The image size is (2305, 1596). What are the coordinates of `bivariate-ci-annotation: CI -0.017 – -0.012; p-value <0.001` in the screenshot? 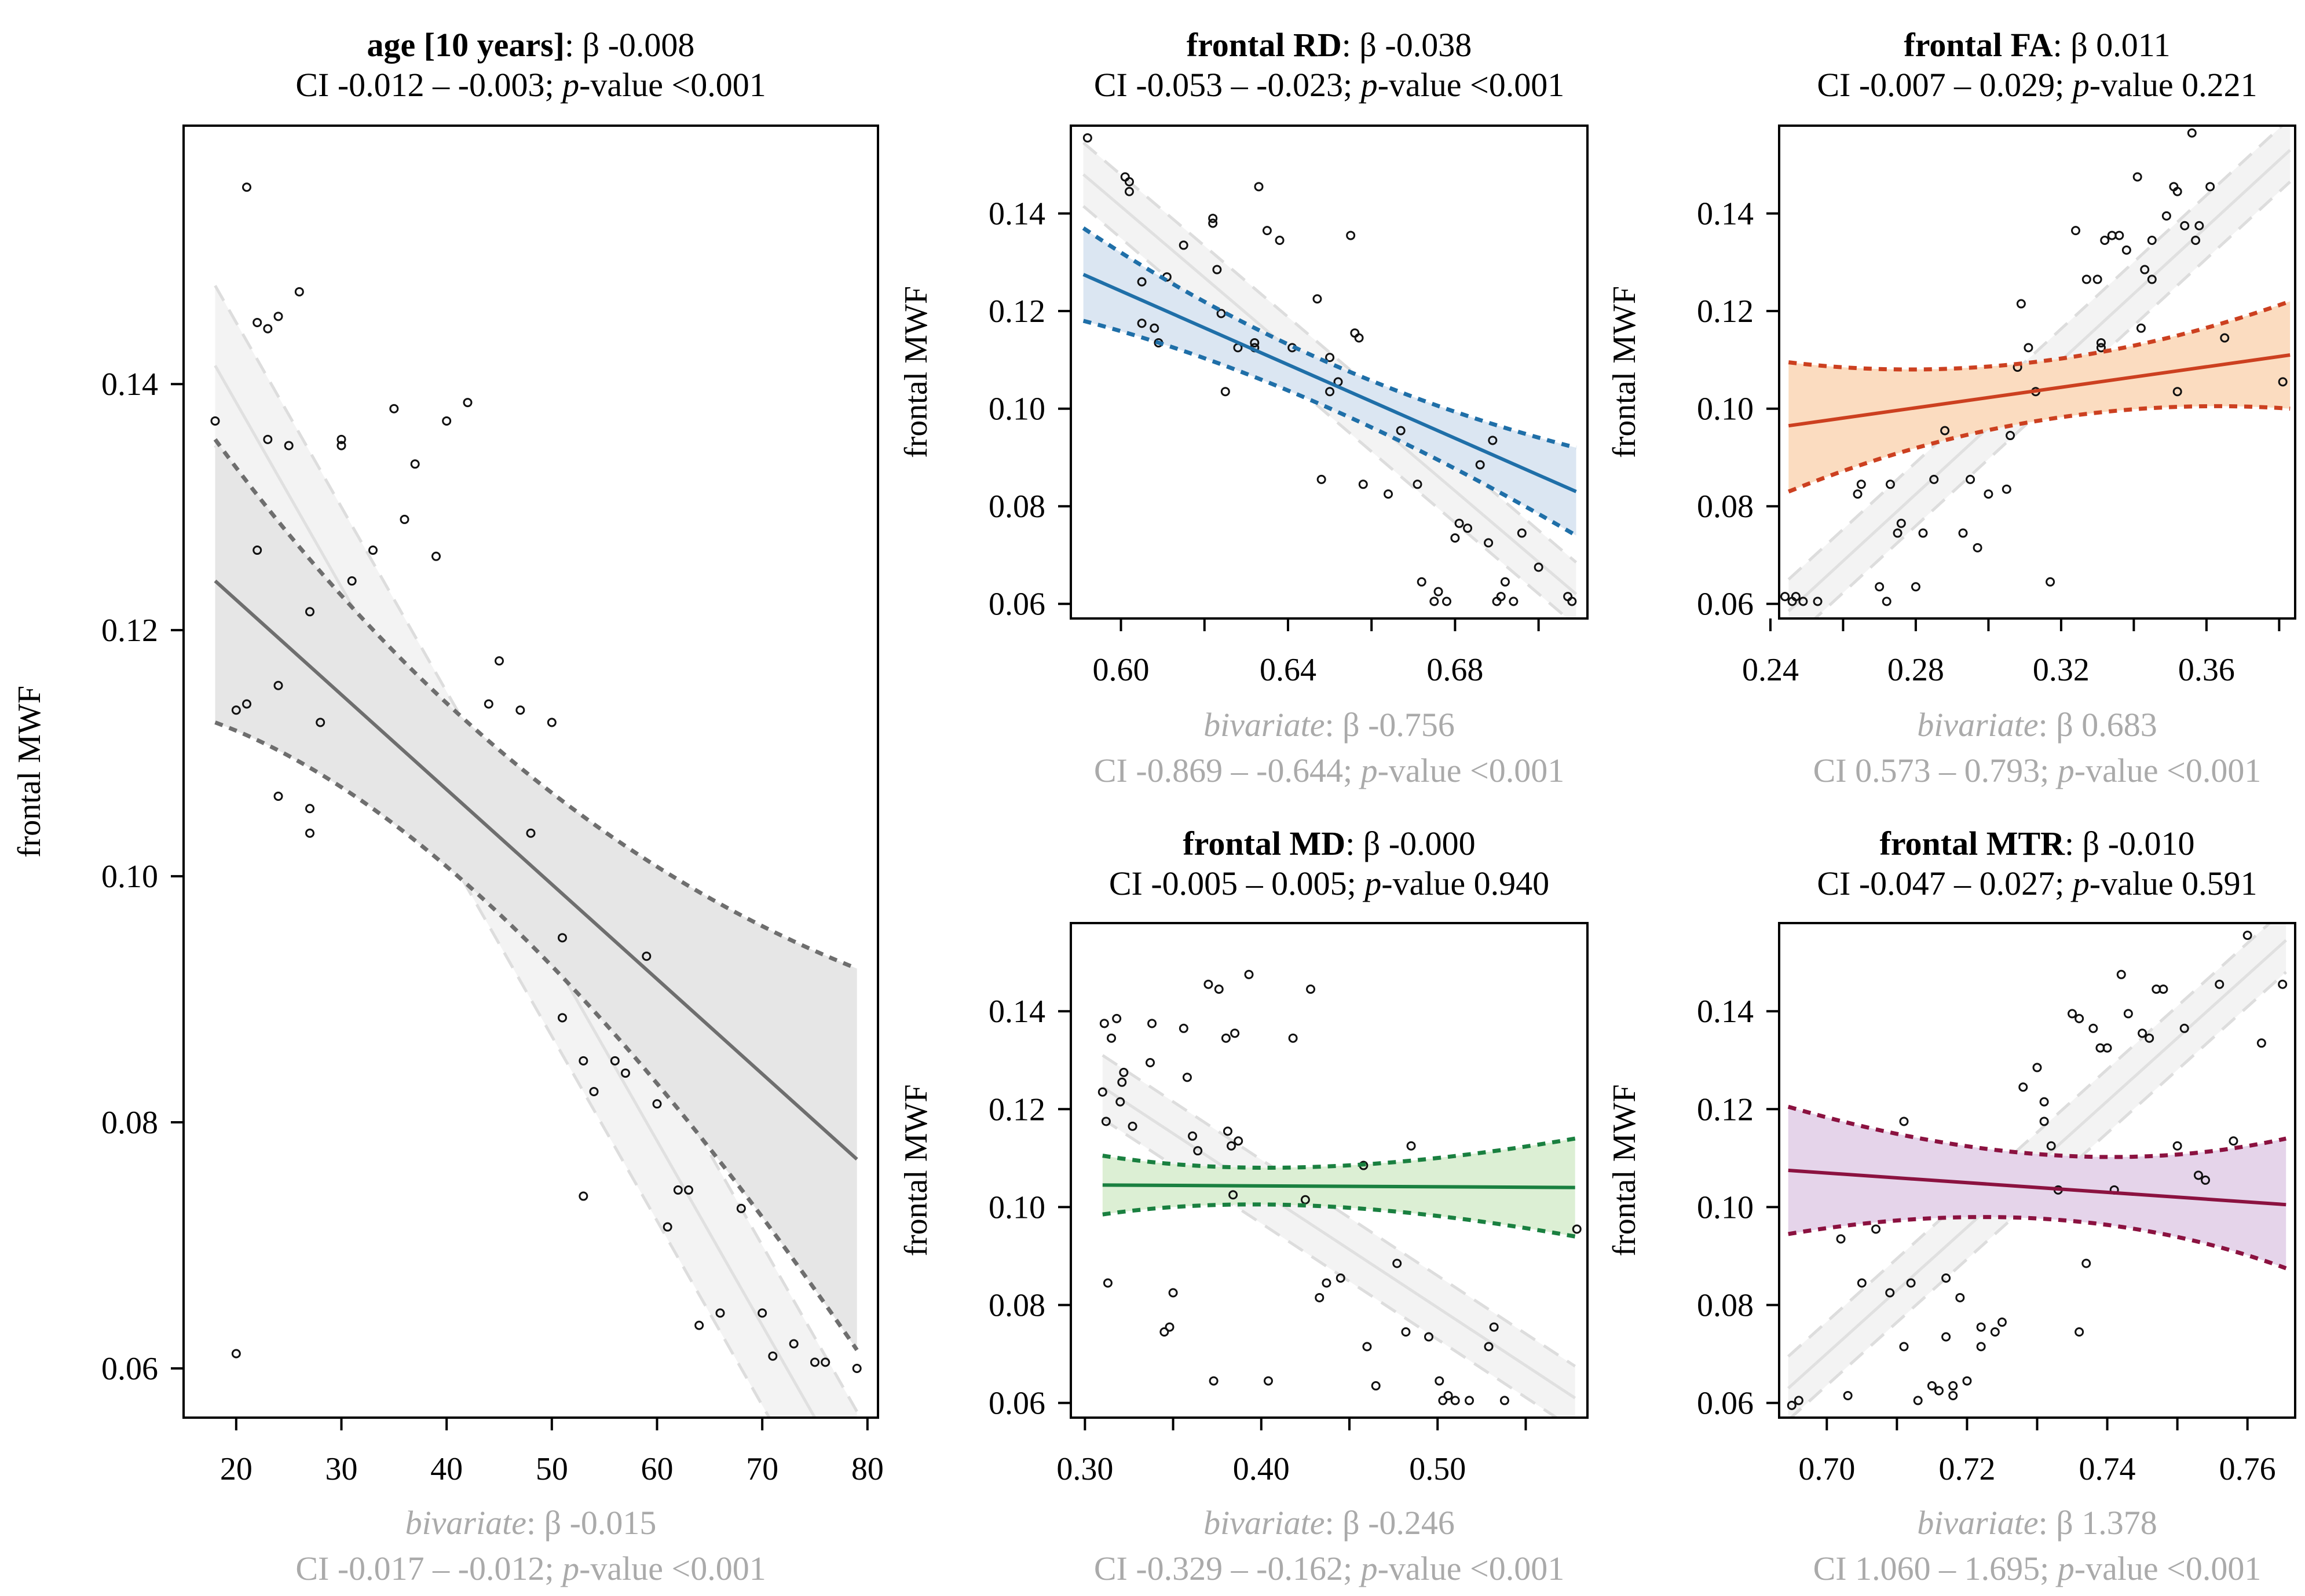 It's located at (530, 1569).